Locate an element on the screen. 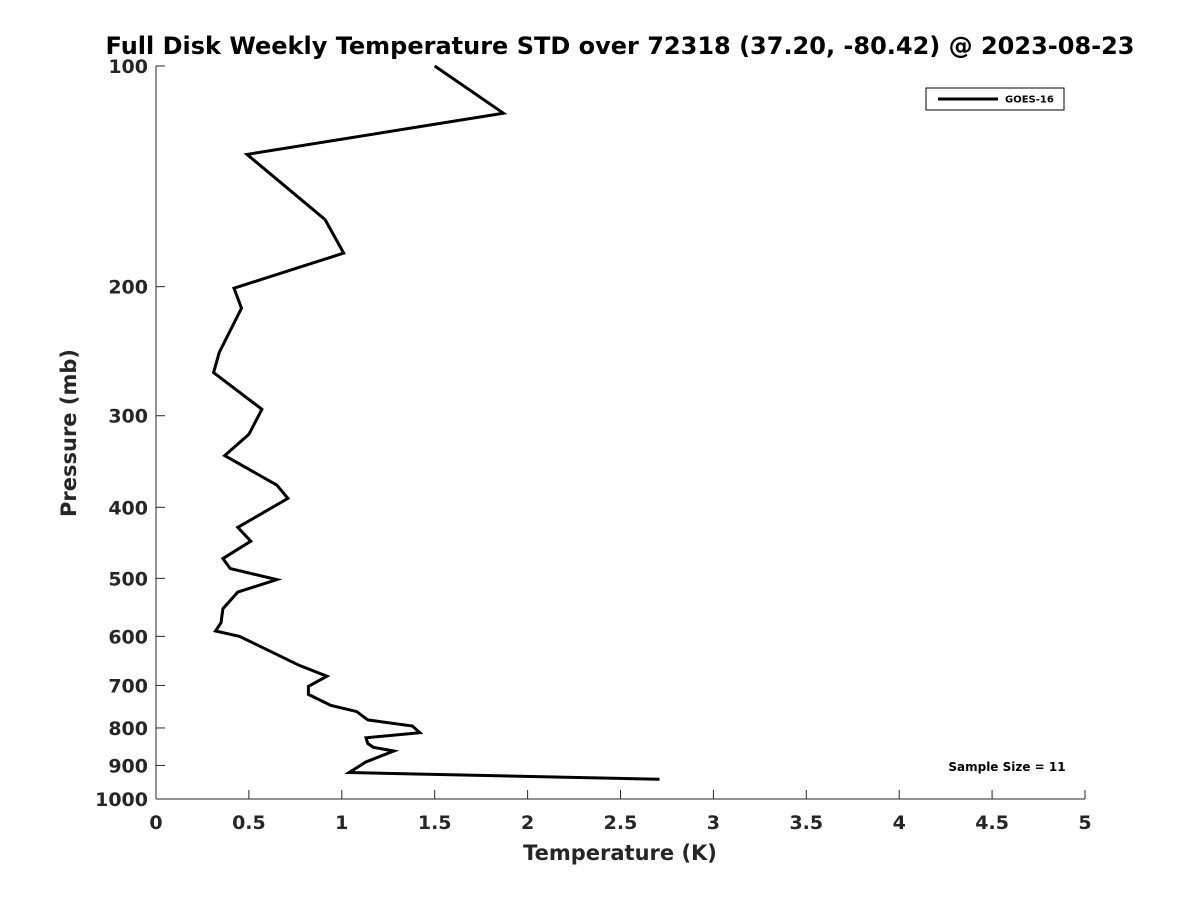  y-tick-label: 1000 is located at coordinates (121, 800).